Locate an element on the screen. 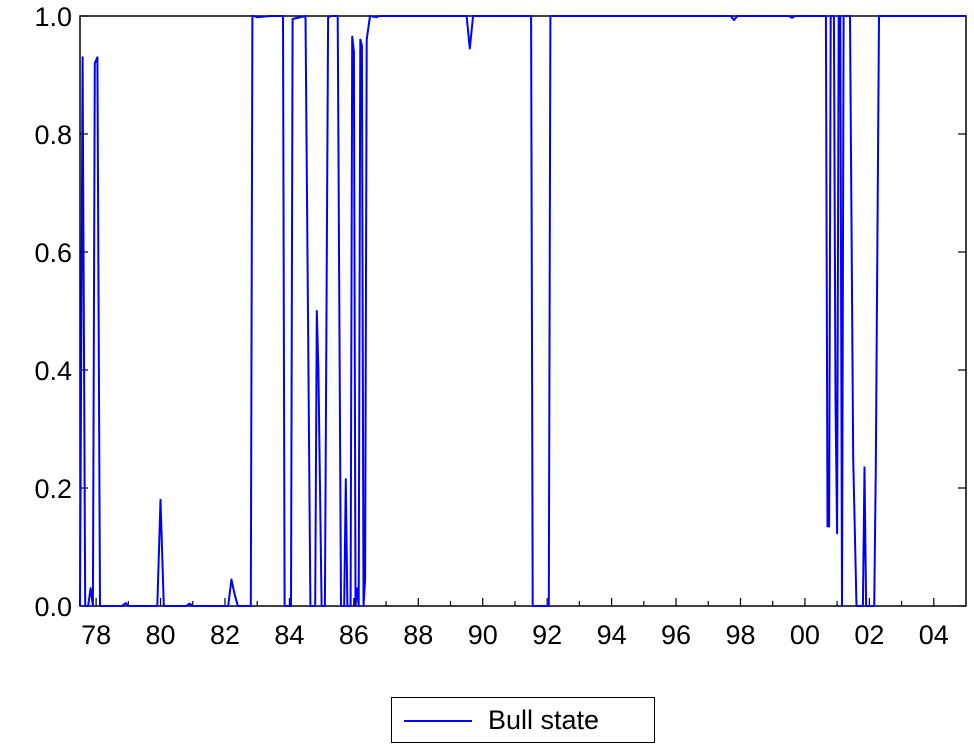  y-tick-label: 0.4 is located at coordinates (53, 371).